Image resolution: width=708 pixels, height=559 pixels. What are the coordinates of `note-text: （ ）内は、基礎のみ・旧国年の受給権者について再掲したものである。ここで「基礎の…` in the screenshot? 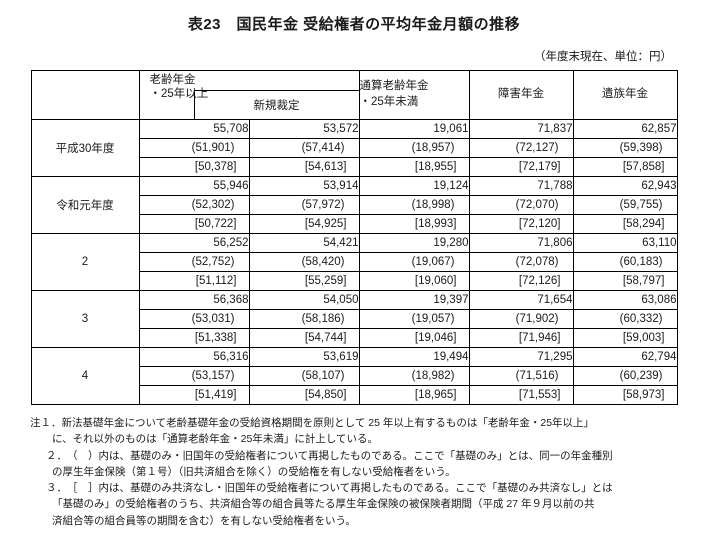 It's located at (340, 455).